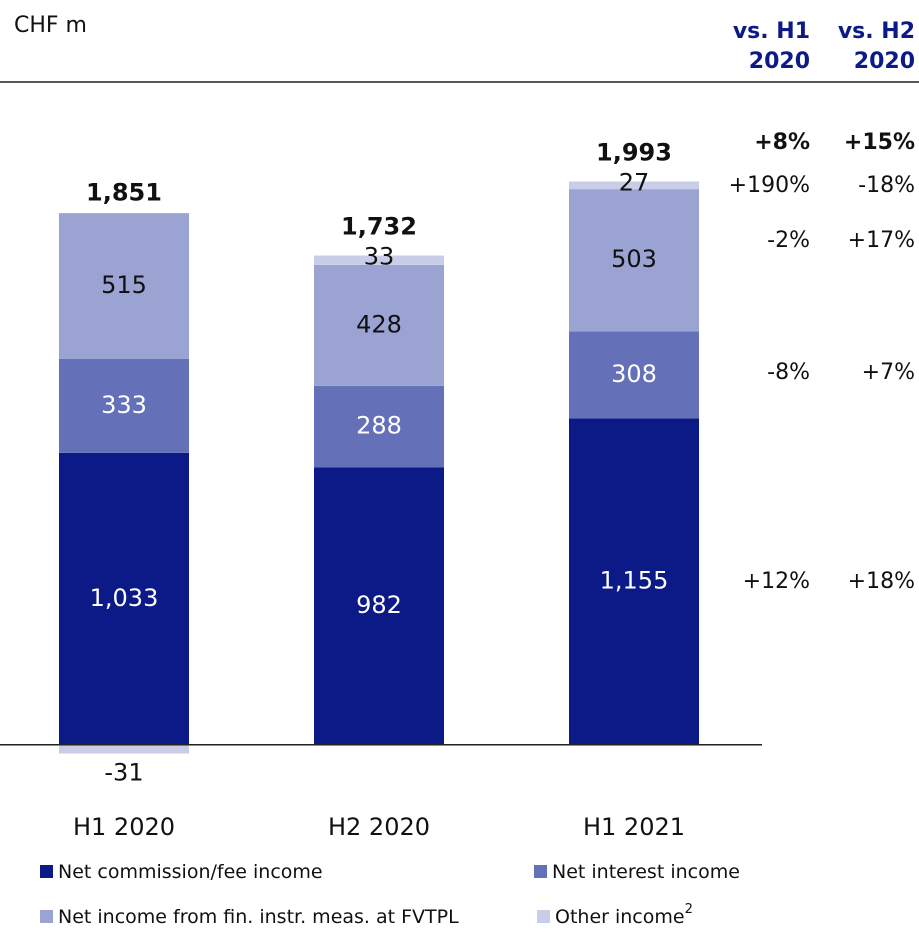  I want to click on comparison-value: +17%, so click(881, 240).